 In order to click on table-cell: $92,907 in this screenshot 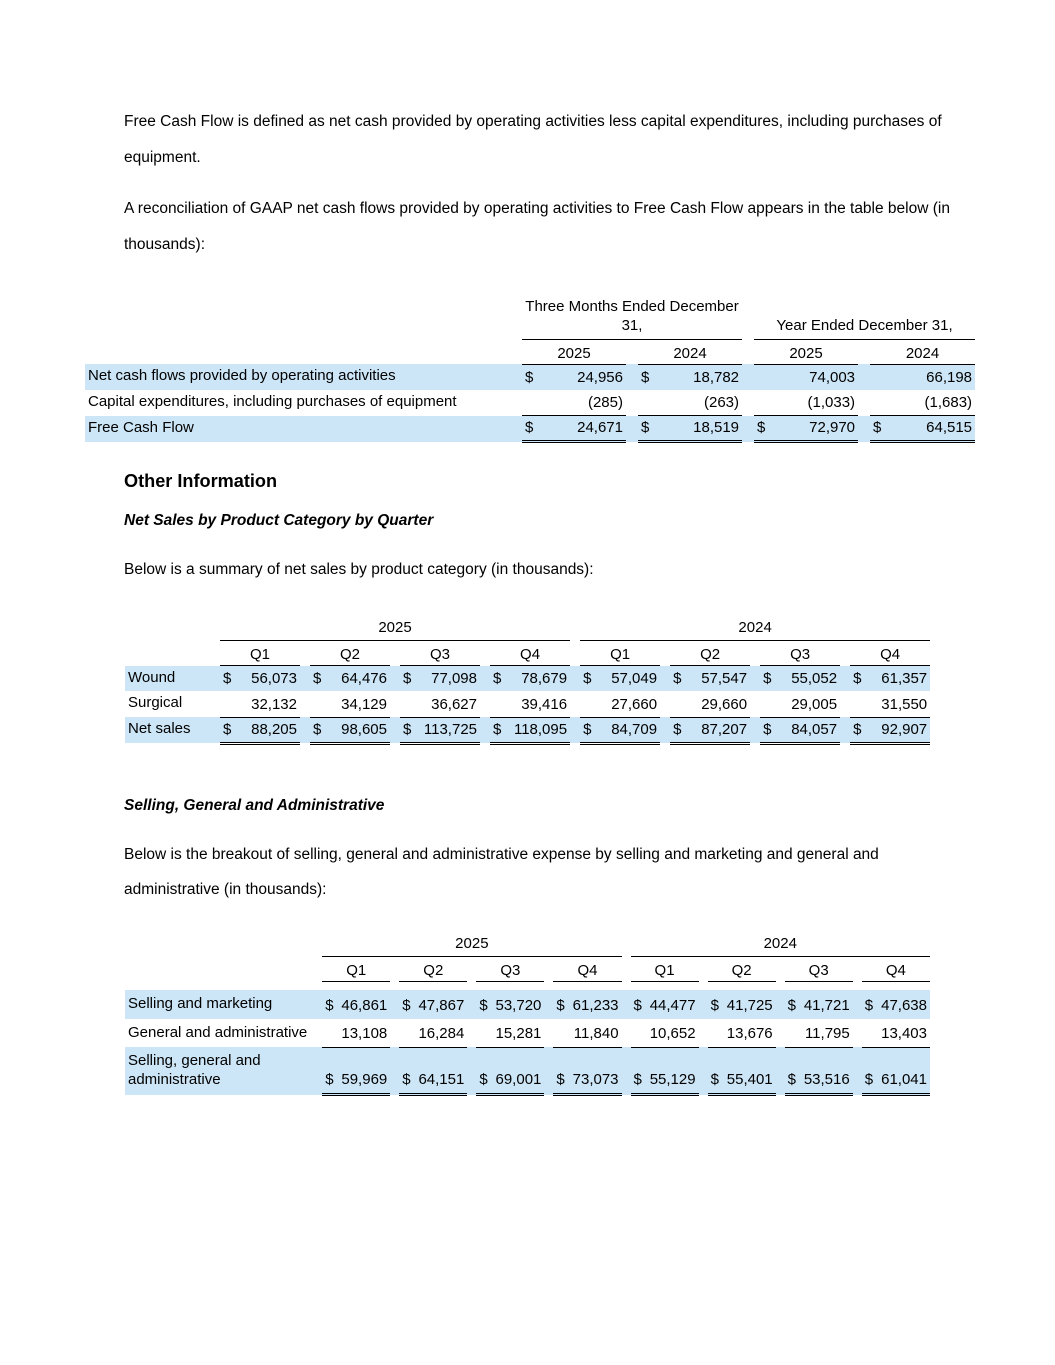, I will do `click(890, 731)`.